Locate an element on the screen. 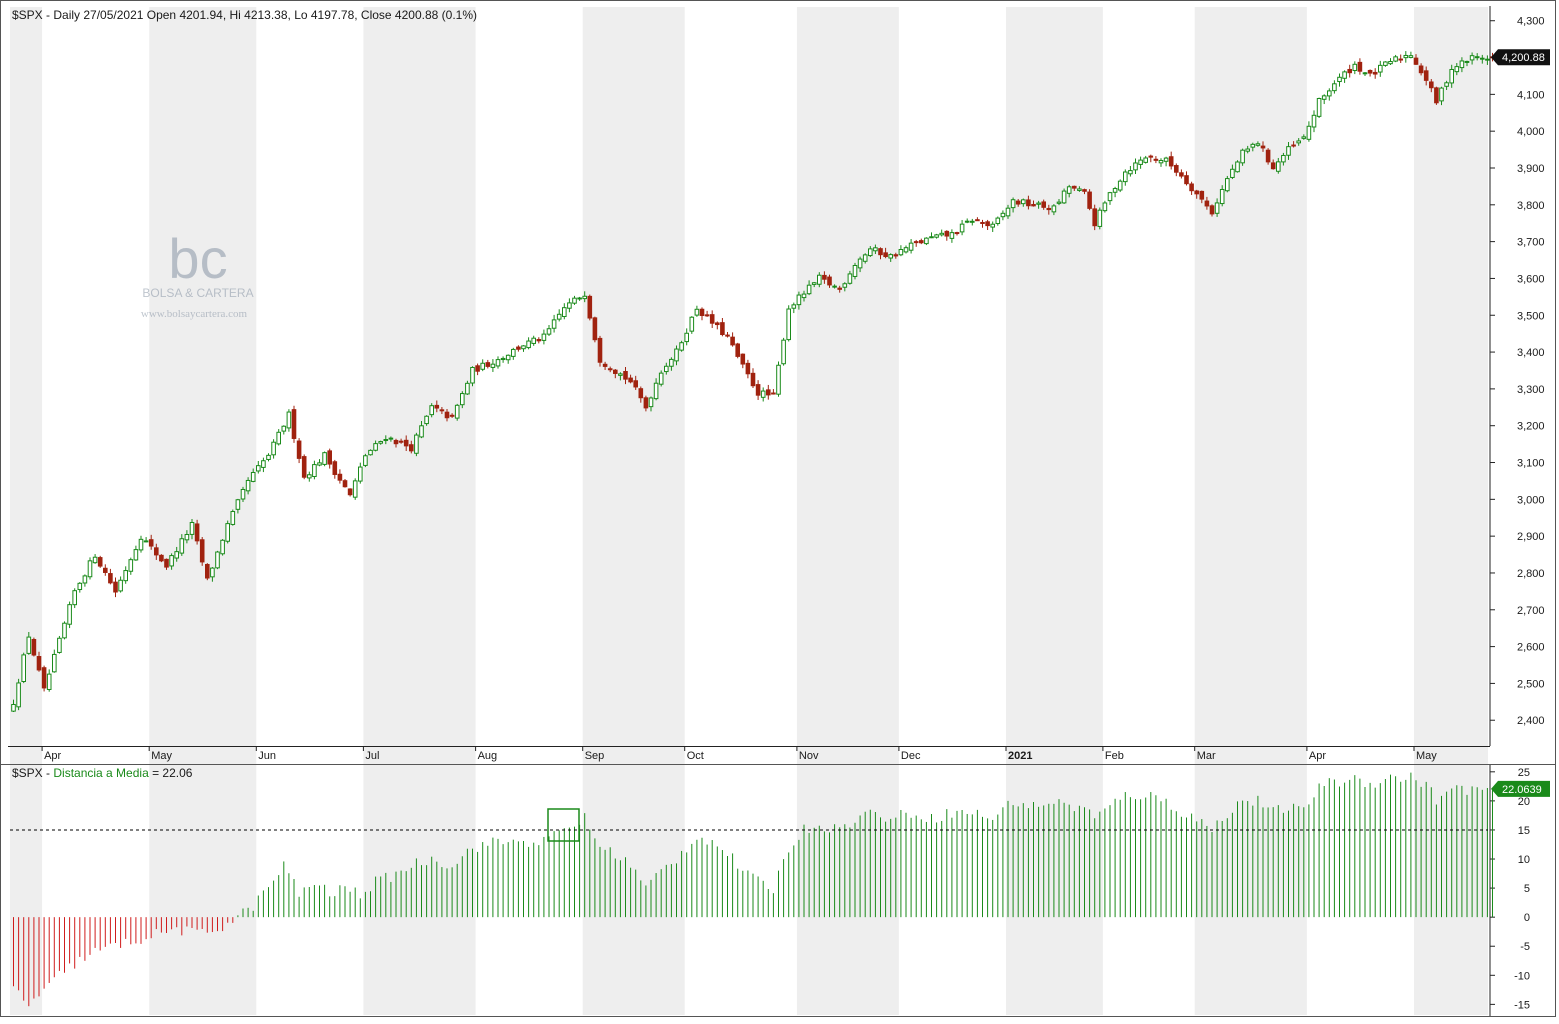 Image resolution: width=1559 pixels, height=1024 pixels. indicator-prefix: $SPX - is located at coordinates (32, 773).